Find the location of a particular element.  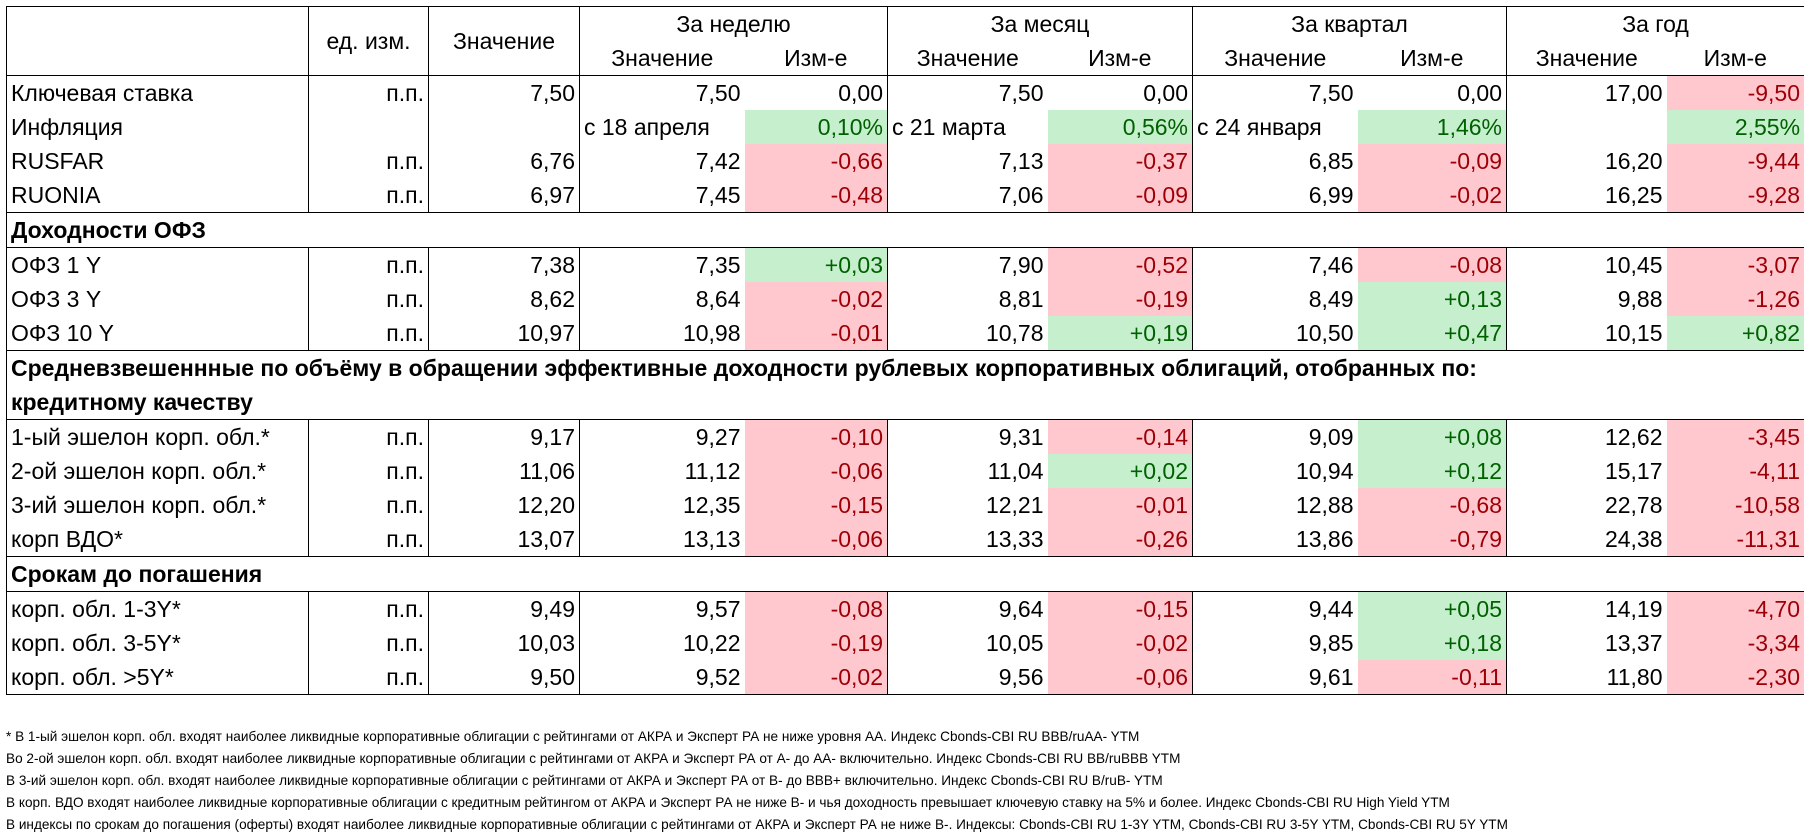

period-change: -1,26 is located at coordinates (1735, 299).